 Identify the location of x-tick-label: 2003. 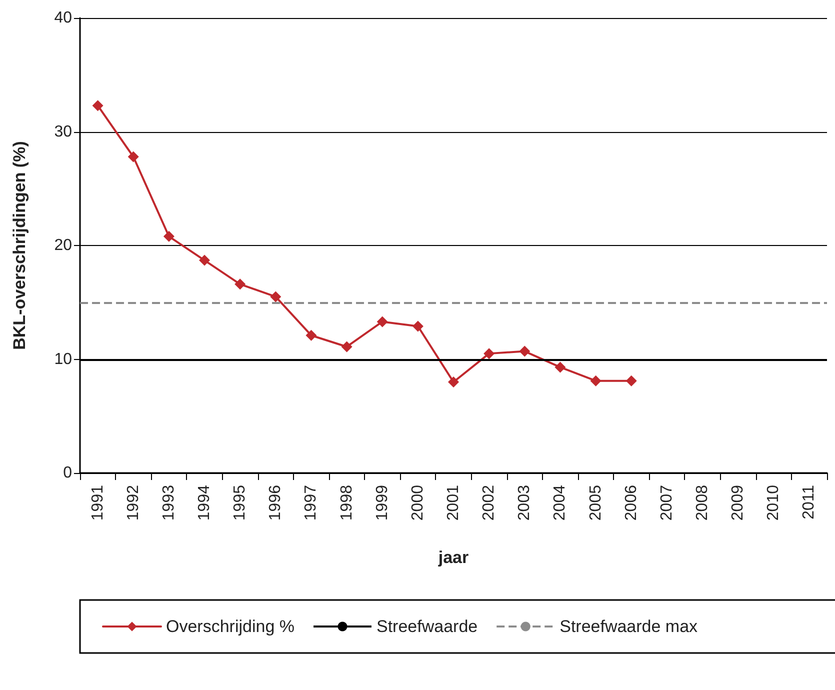
(525, 502).